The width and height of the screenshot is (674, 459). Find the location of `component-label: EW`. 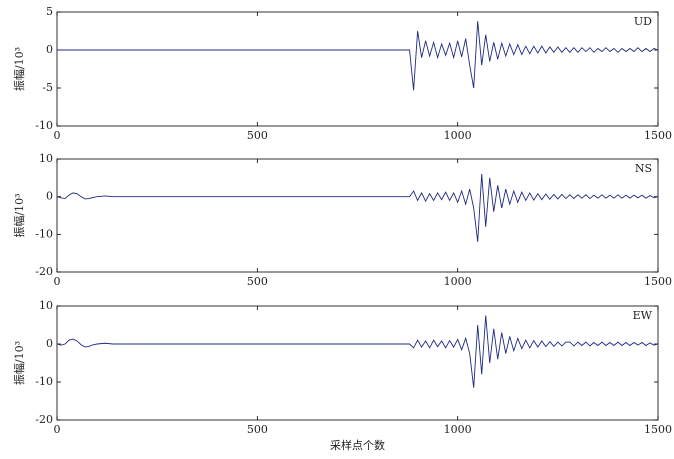

component-label: EW is located at coordinates (643, 315).